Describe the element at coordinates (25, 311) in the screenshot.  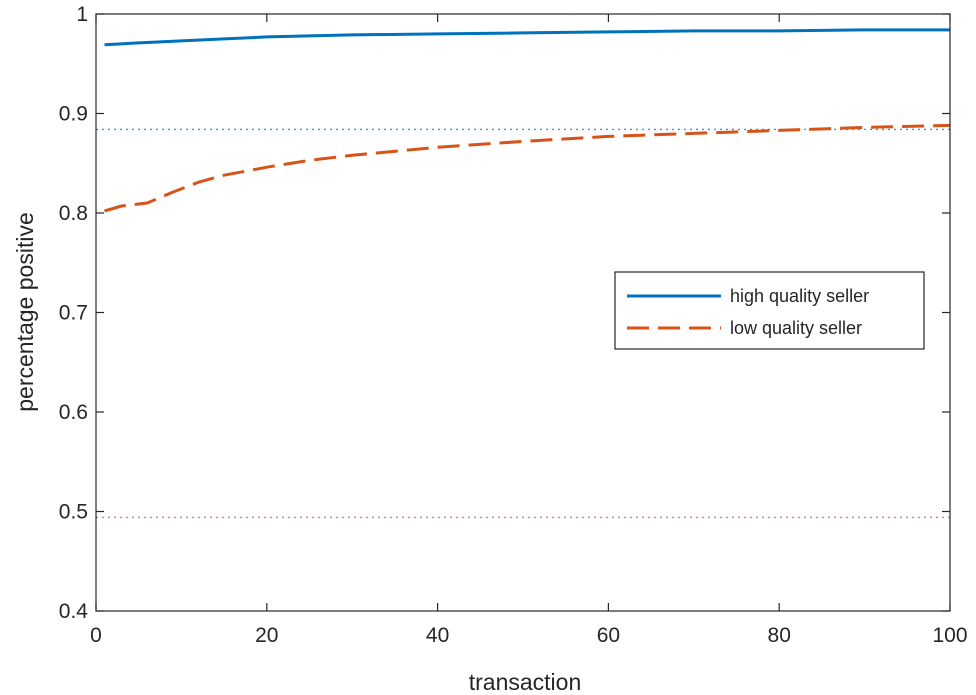
I see `y-axis-label: percentage positive` at that location.